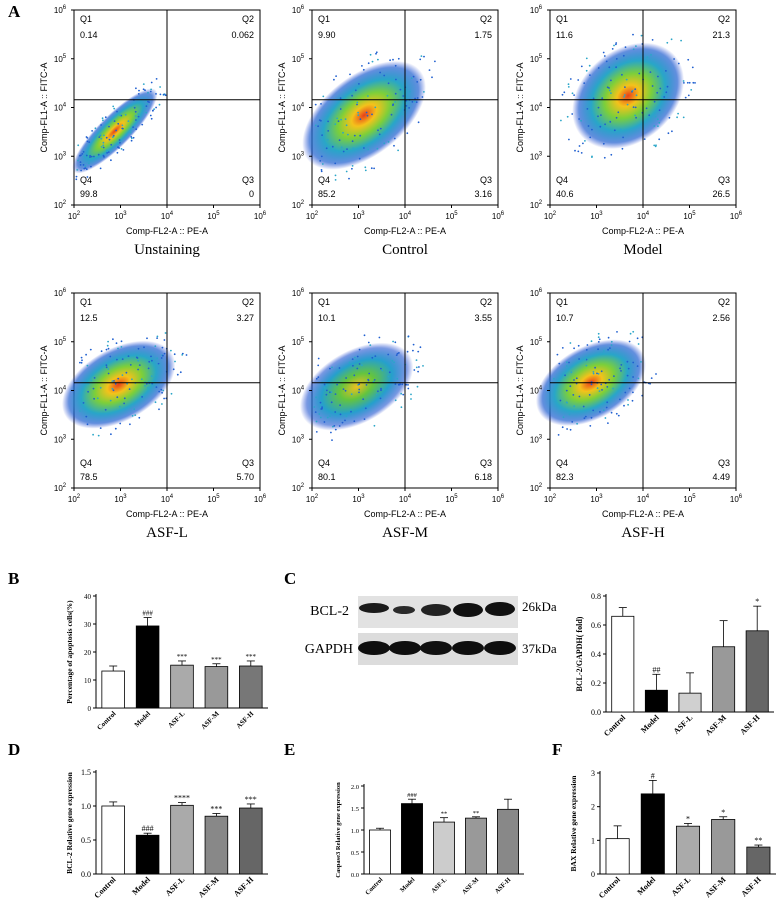 Image resolution: width=779 pixels, height=919 pixels. What do you see at coordinates (596, 683) in the screenshot?
I see `y-tick-label: 0.2` at bounding box center [596, 683].